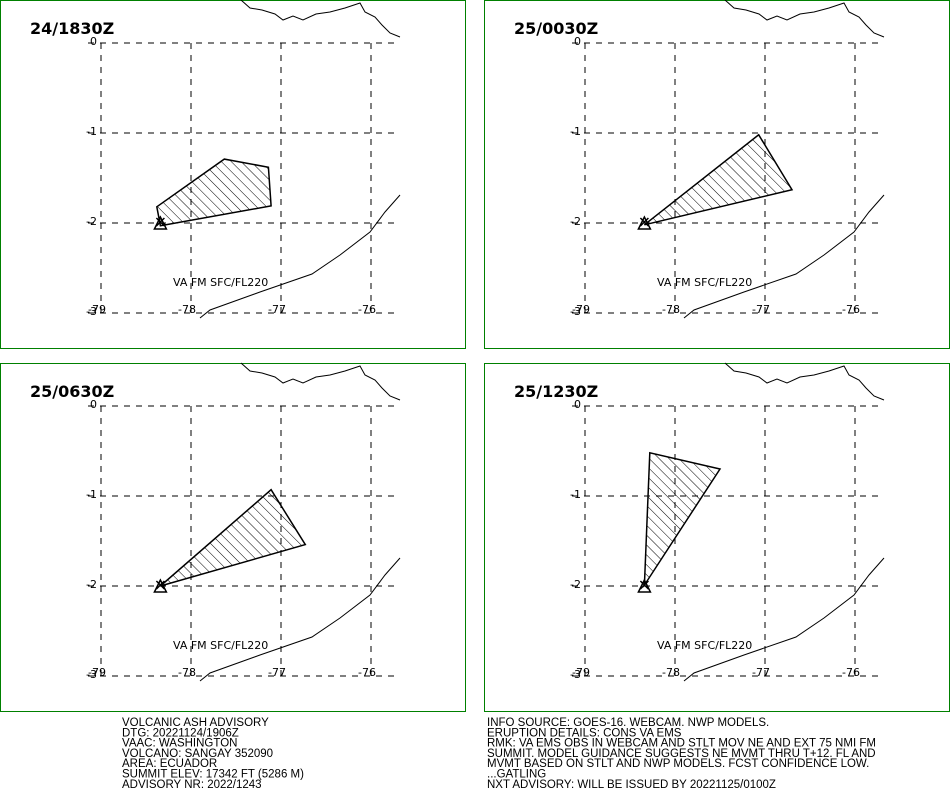  Describe the element at coordinates (584, 733) in the screenshot. I see `advisory-line: ERUPTION DETAILS: CONS VA EMS` at that location.